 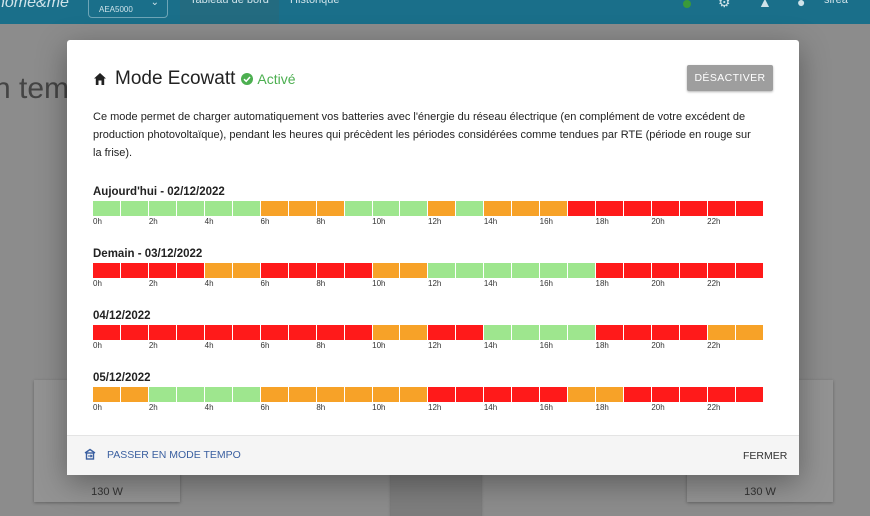 I want to click on status-dot, so click(x=687, y=4).